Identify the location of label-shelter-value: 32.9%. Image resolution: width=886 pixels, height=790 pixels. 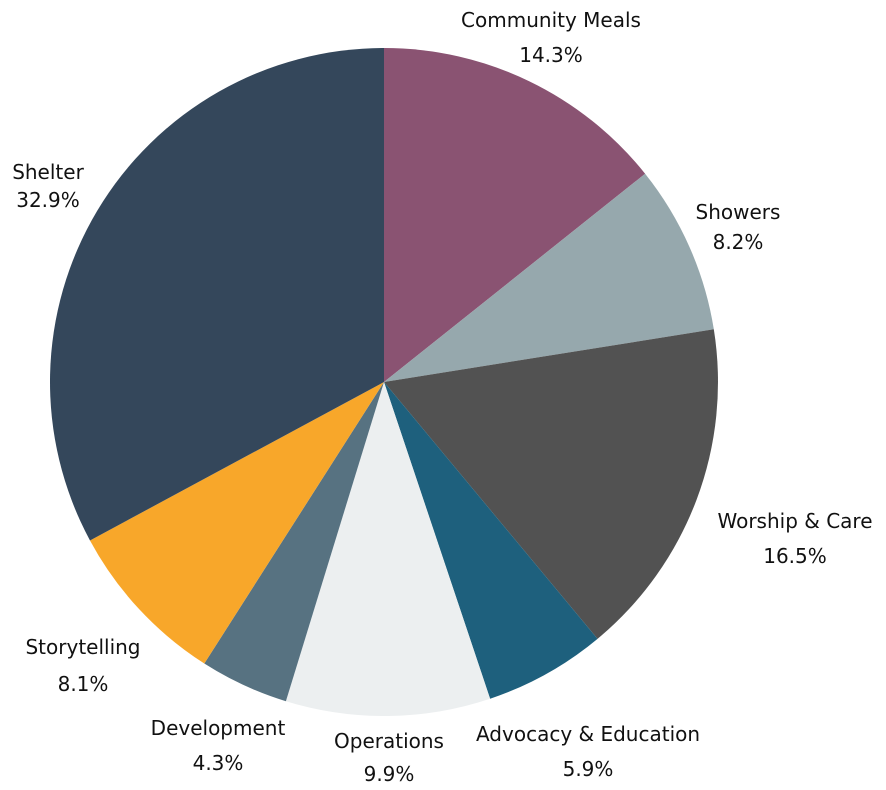
(48, 200).